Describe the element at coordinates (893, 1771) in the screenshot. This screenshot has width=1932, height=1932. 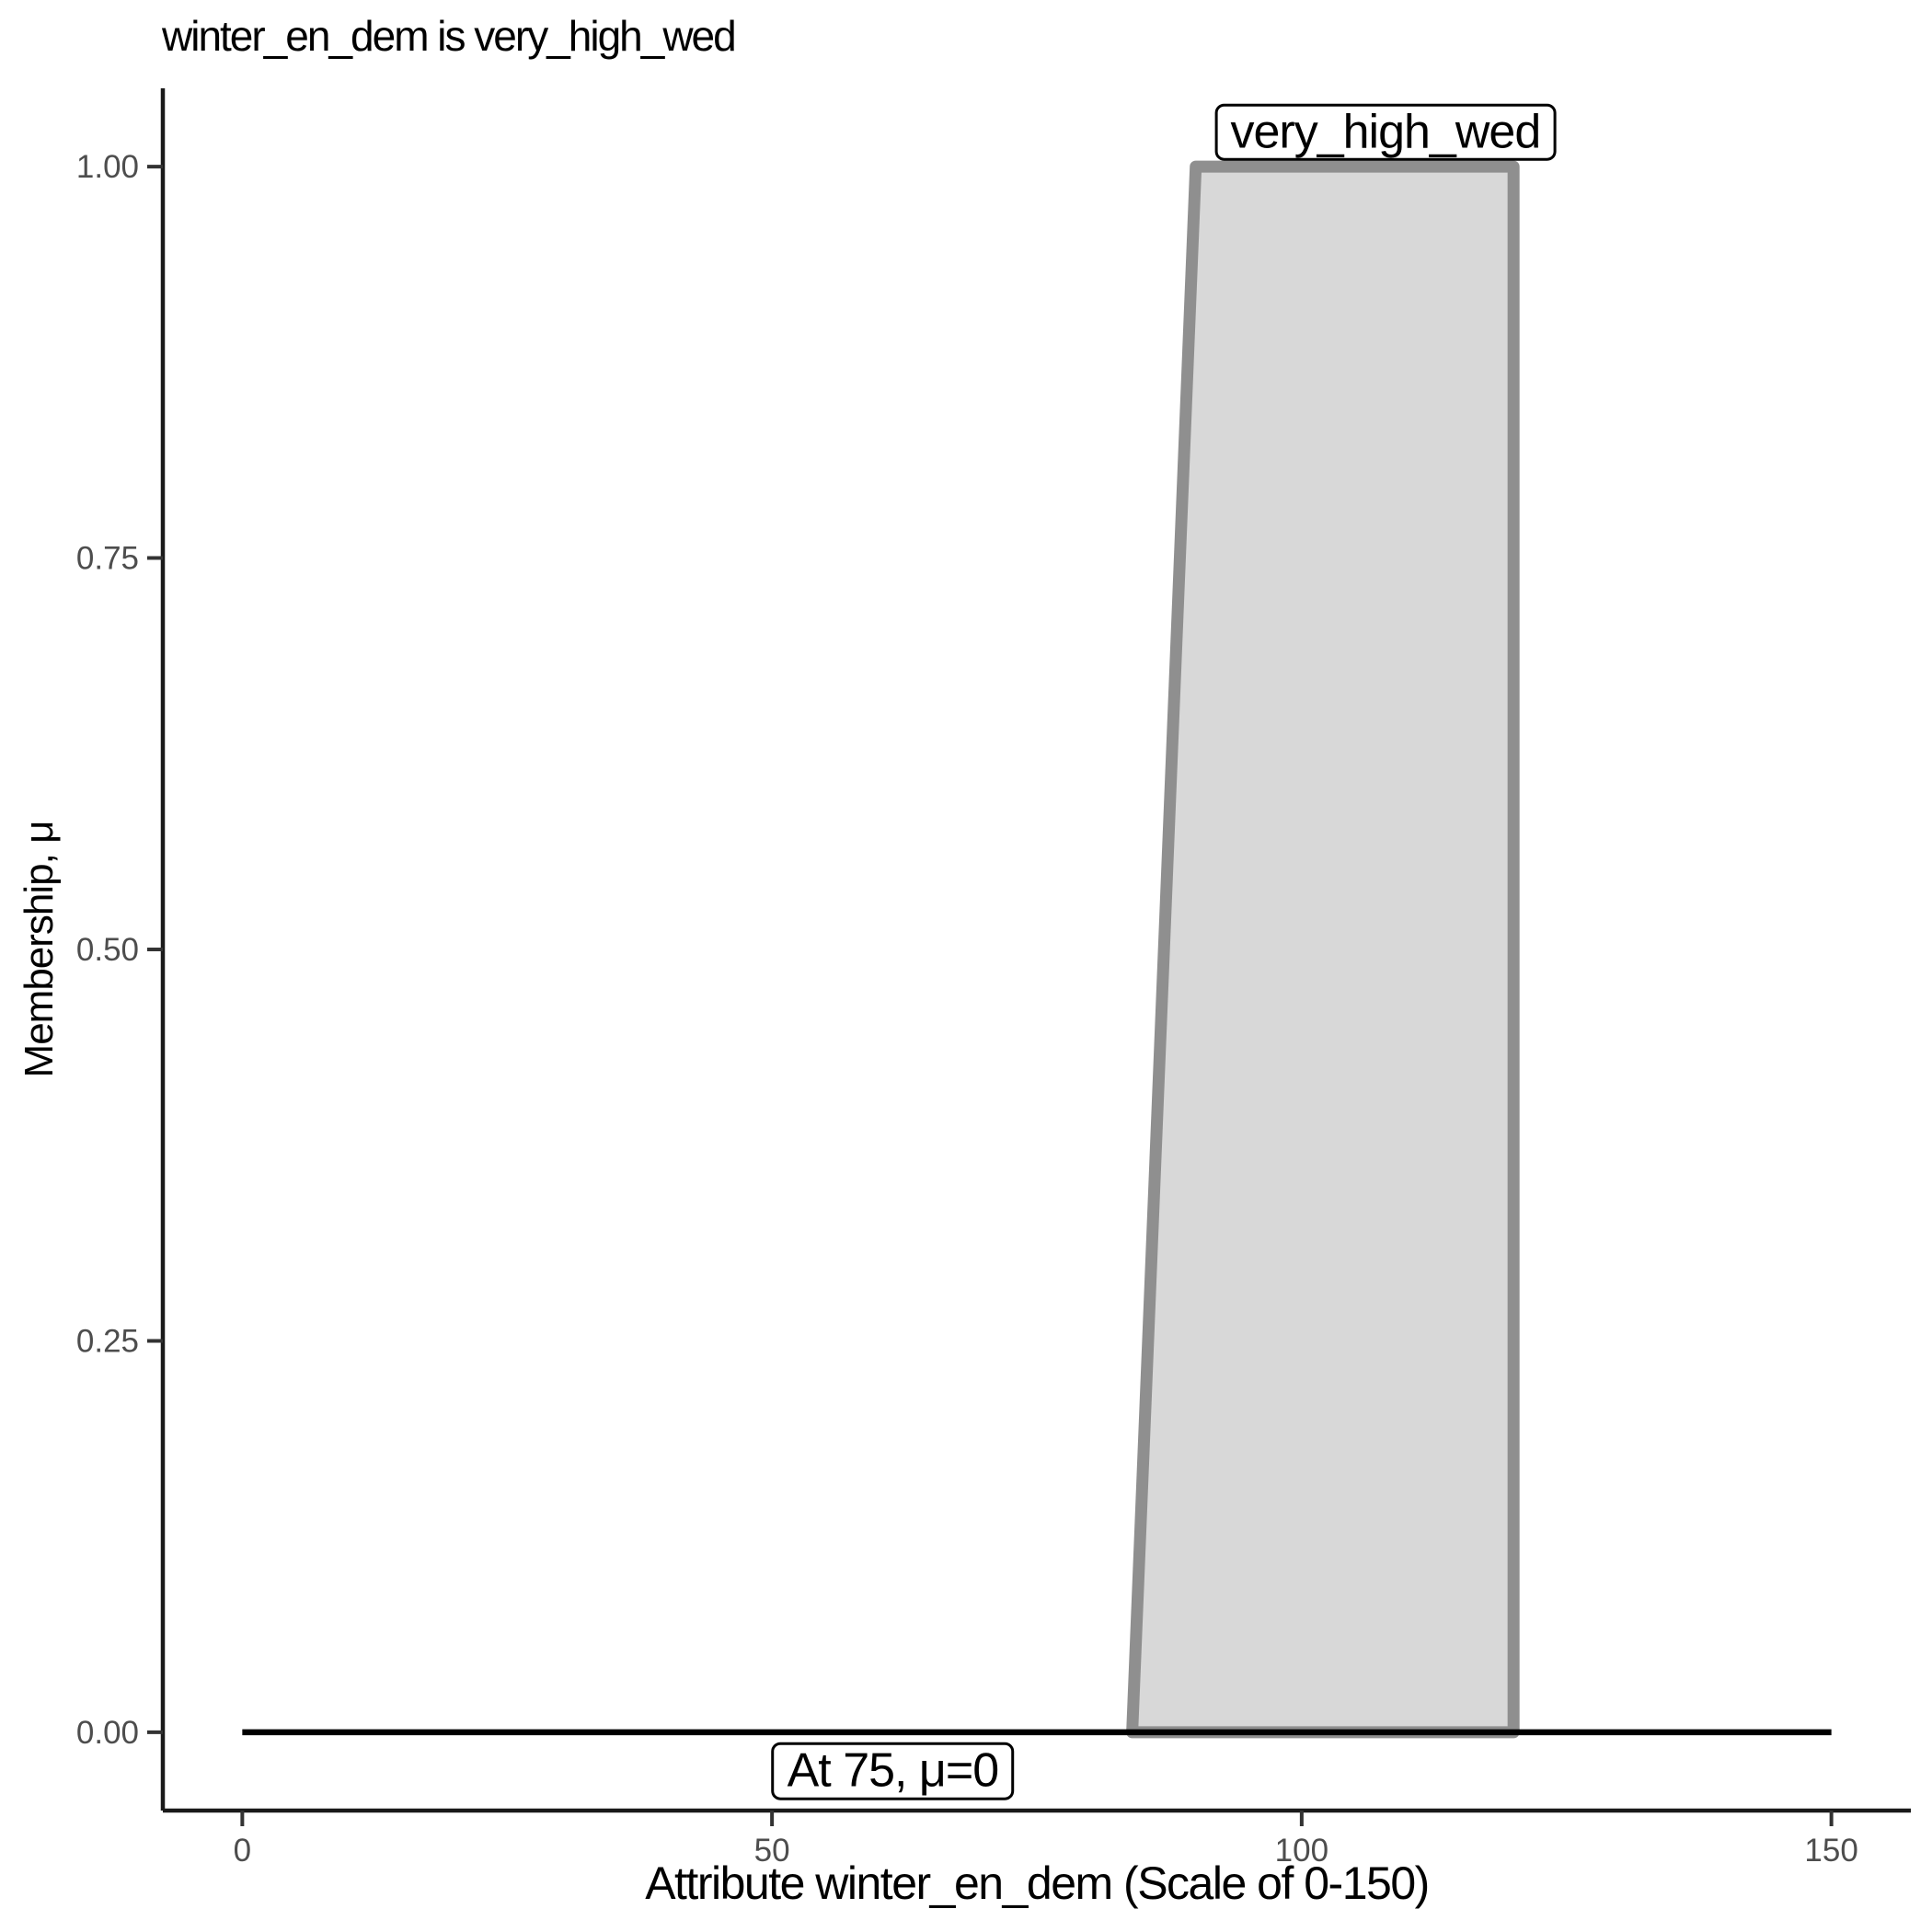
I see `annotation-mu-at-75: At 75, μ=0` at that location.